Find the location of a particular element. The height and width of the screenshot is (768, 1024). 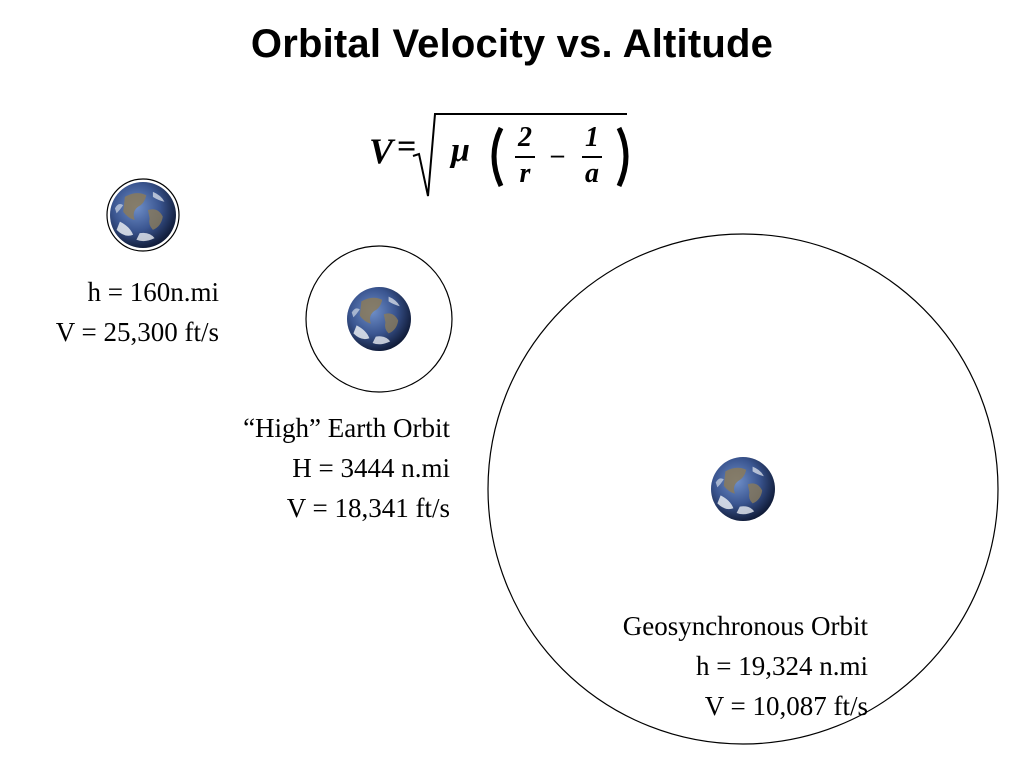

page-title: Orbital Velocity vs. Altitude is located at coordinates (512, 44).